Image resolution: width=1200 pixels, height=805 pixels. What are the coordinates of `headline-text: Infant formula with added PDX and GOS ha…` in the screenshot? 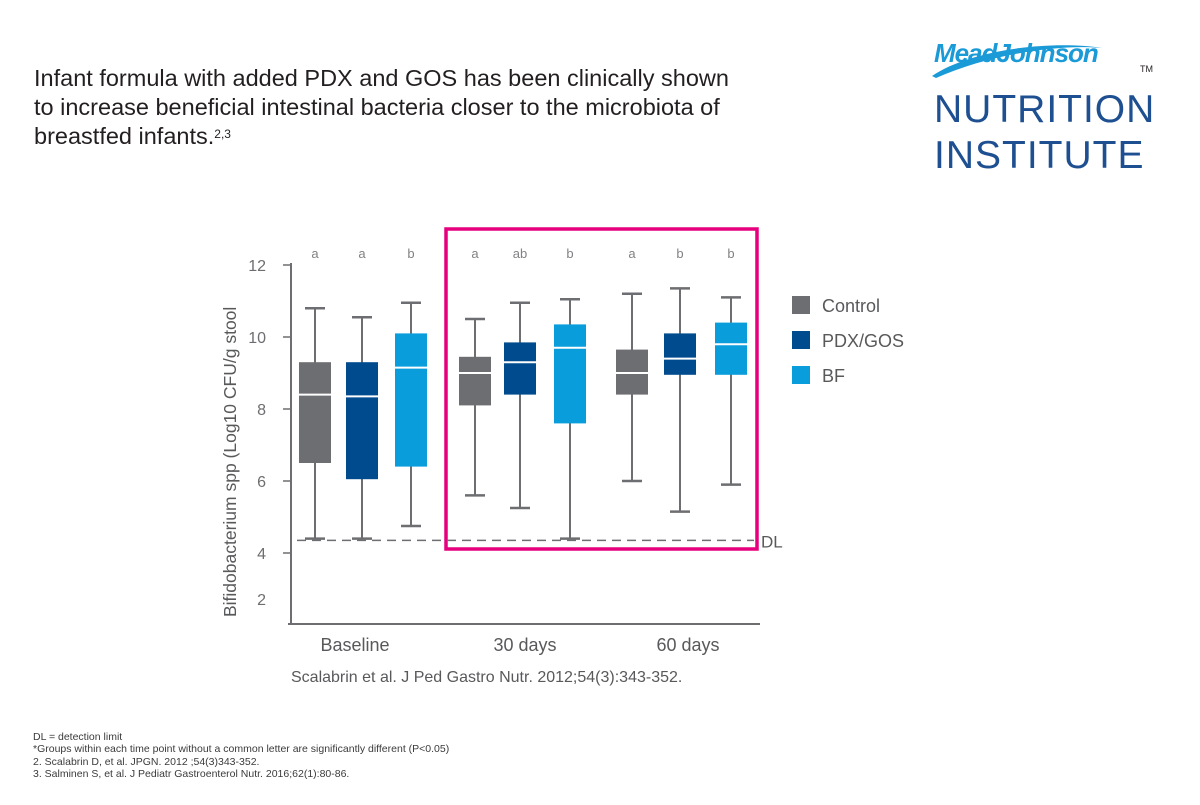 It's located at (381, 107).